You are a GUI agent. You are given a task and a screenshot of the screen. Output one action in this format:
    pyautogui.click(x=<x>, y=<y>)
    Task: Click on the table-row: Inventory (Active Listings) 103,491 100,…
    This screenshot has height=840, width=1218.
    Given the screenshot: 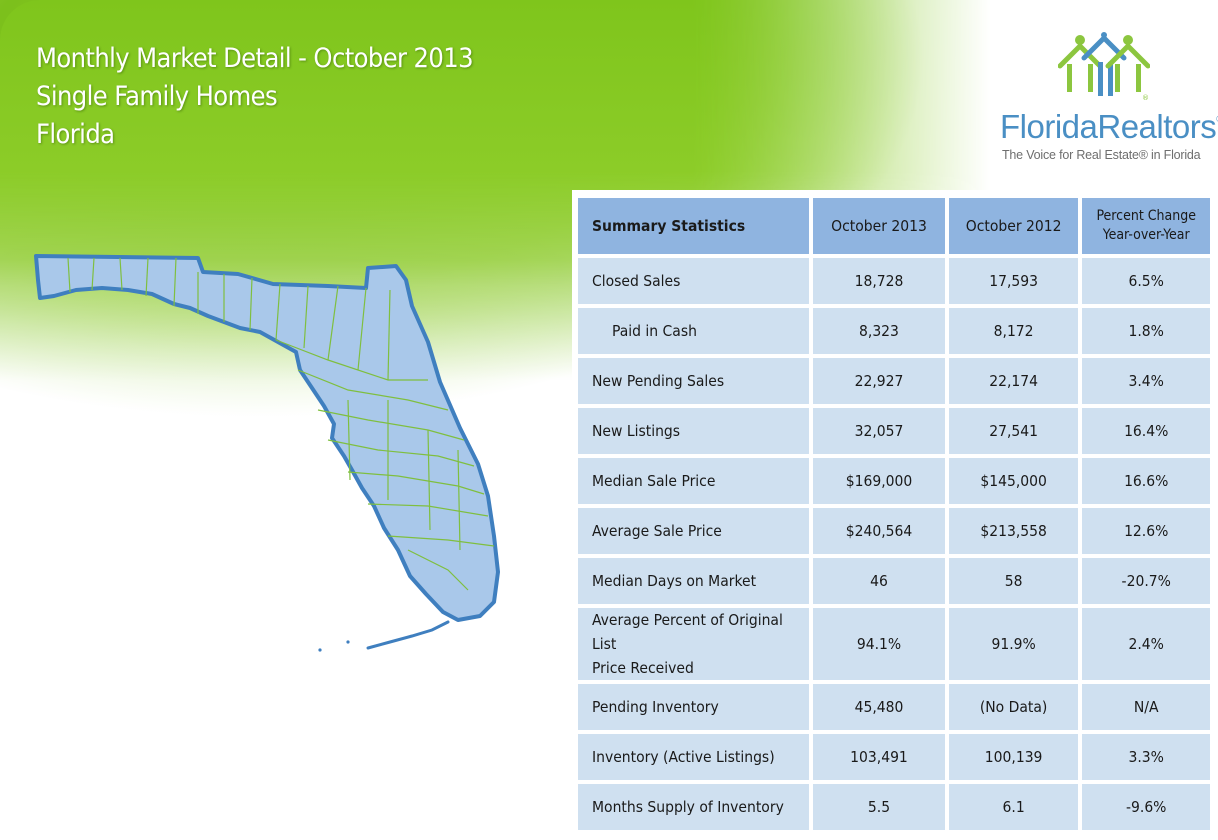 What is the action you would take?
    pyautogui.click(x=894, y=757)
    